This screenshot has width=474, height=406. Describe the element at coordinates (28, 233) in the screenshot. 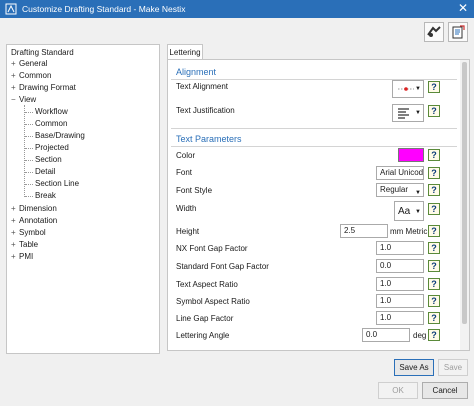

I see `tree-item-symbol: + Symbol` at that location.